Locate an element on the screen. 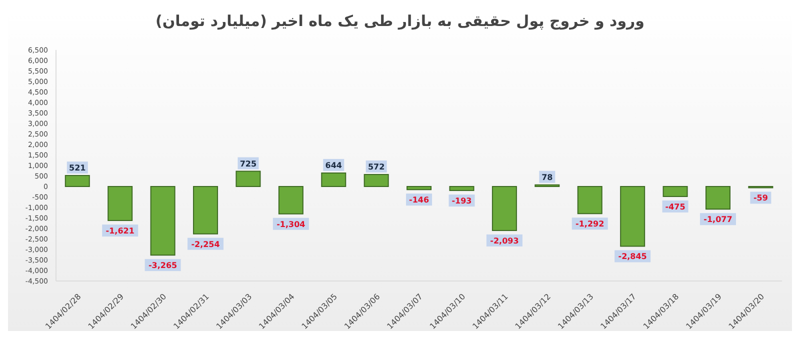 Image resolution: width=800 pixels, height=339 pixels. data-label: 725 is located at coordinates (248, 163).